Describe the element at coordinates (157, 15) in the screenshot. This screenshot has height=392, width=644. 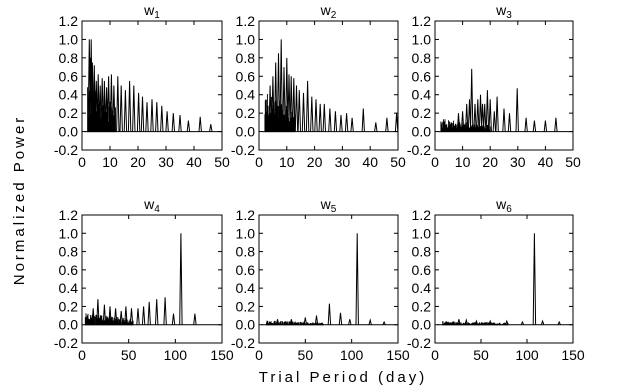
I see `panel-title-subscript: 1` at that location.